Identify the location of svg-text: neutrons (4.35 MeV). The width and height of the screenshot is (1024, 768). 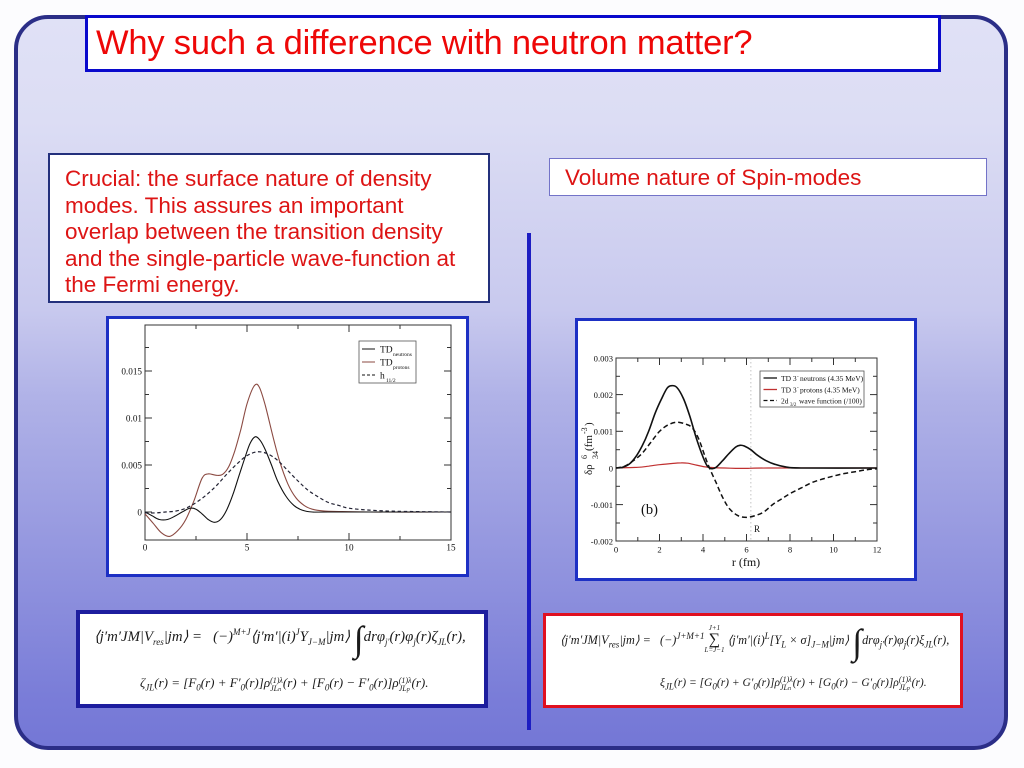
(832, 378).